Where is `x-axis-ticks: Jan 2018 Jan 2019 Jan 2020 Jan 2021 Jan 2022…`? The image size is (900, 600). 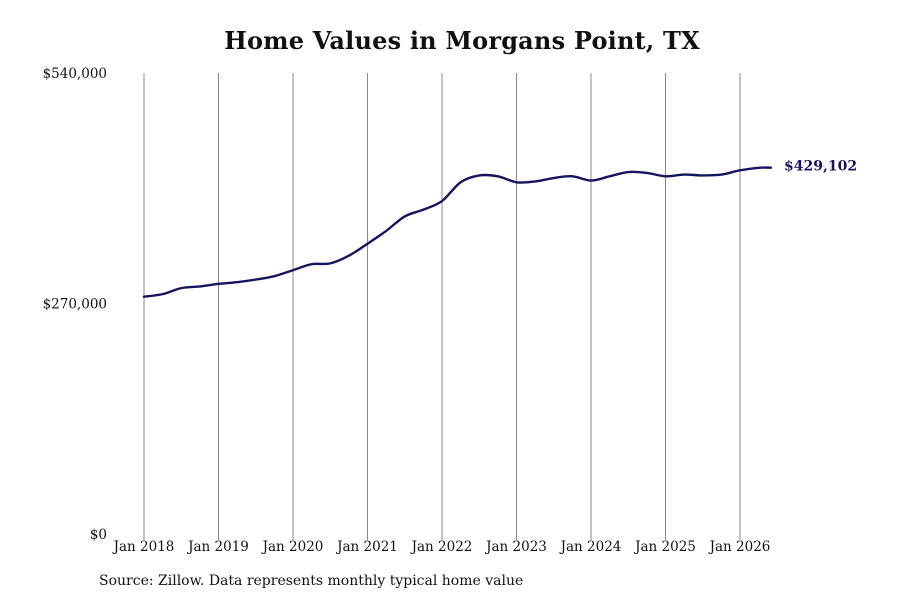
x-axis-ticks: Jan 2018 Jan 2019 Jan 2020 Jan 2021 Jan 2022… is located at coordinates (441, 547).